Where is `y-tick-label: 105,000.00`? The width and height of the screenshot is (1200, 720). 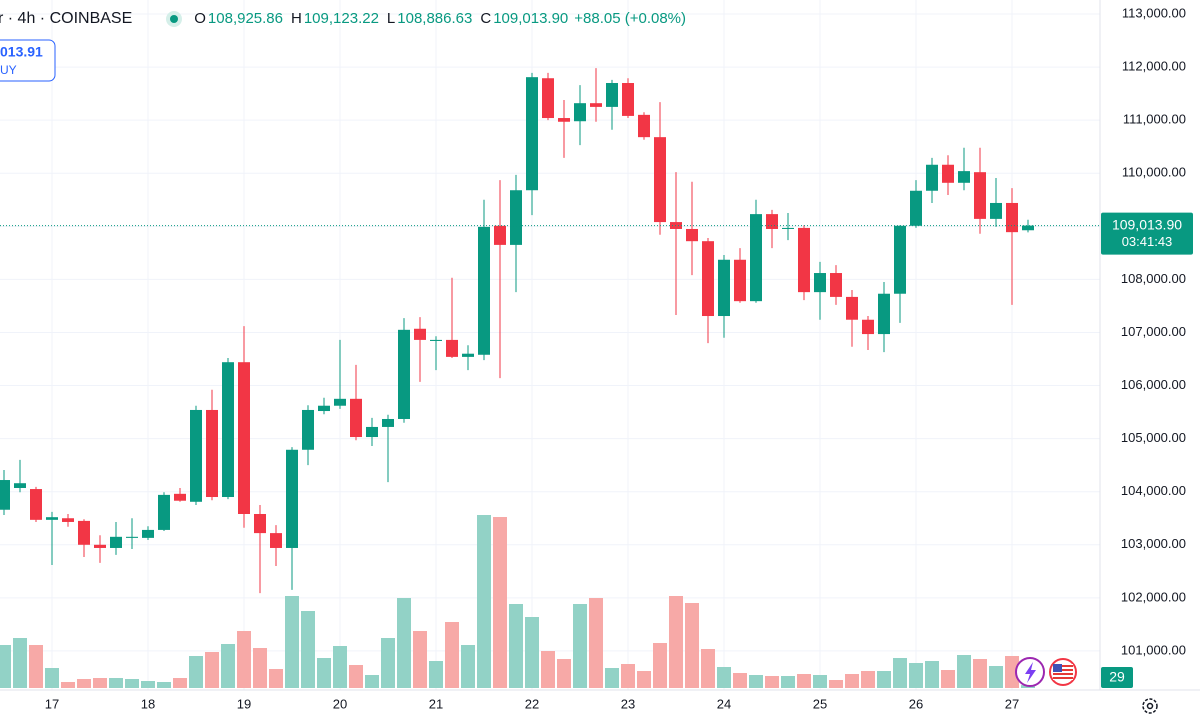 y-tick-label: 105,000.00 is located at coordinates (1153, 437).